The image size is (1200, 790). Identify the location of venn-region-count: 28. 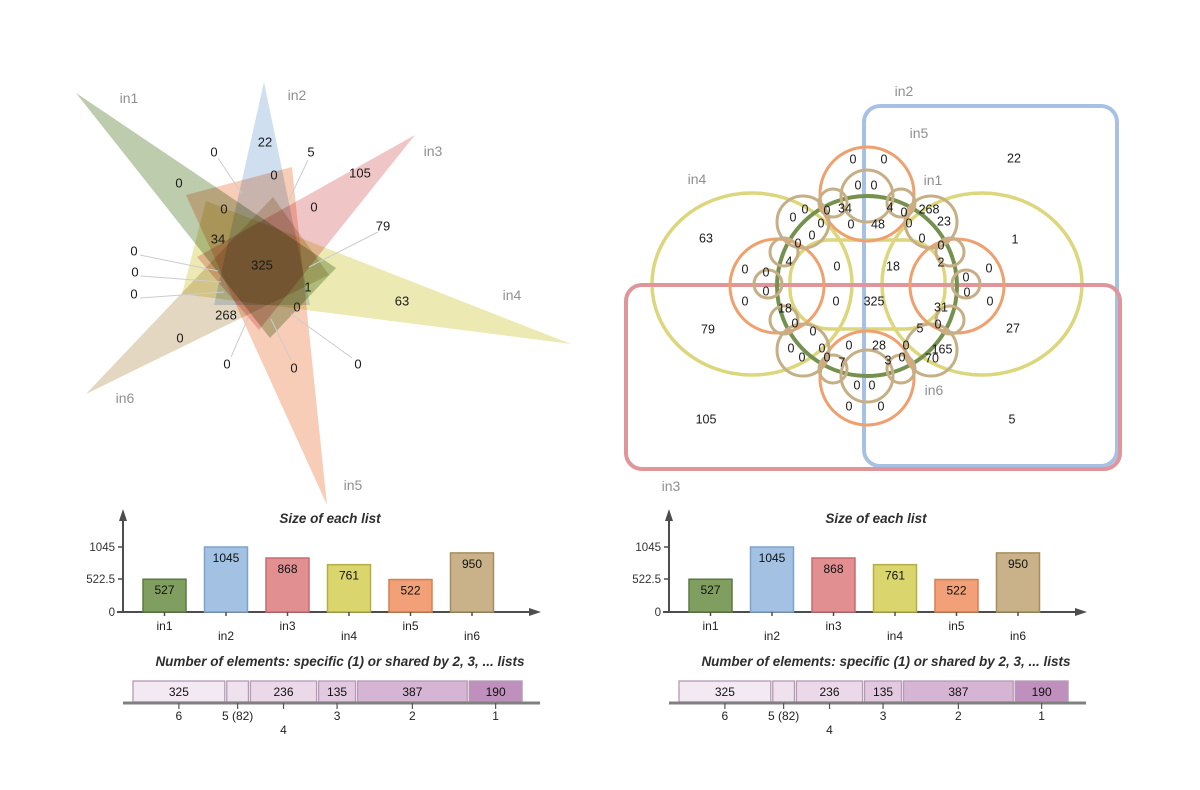
(879, 346).